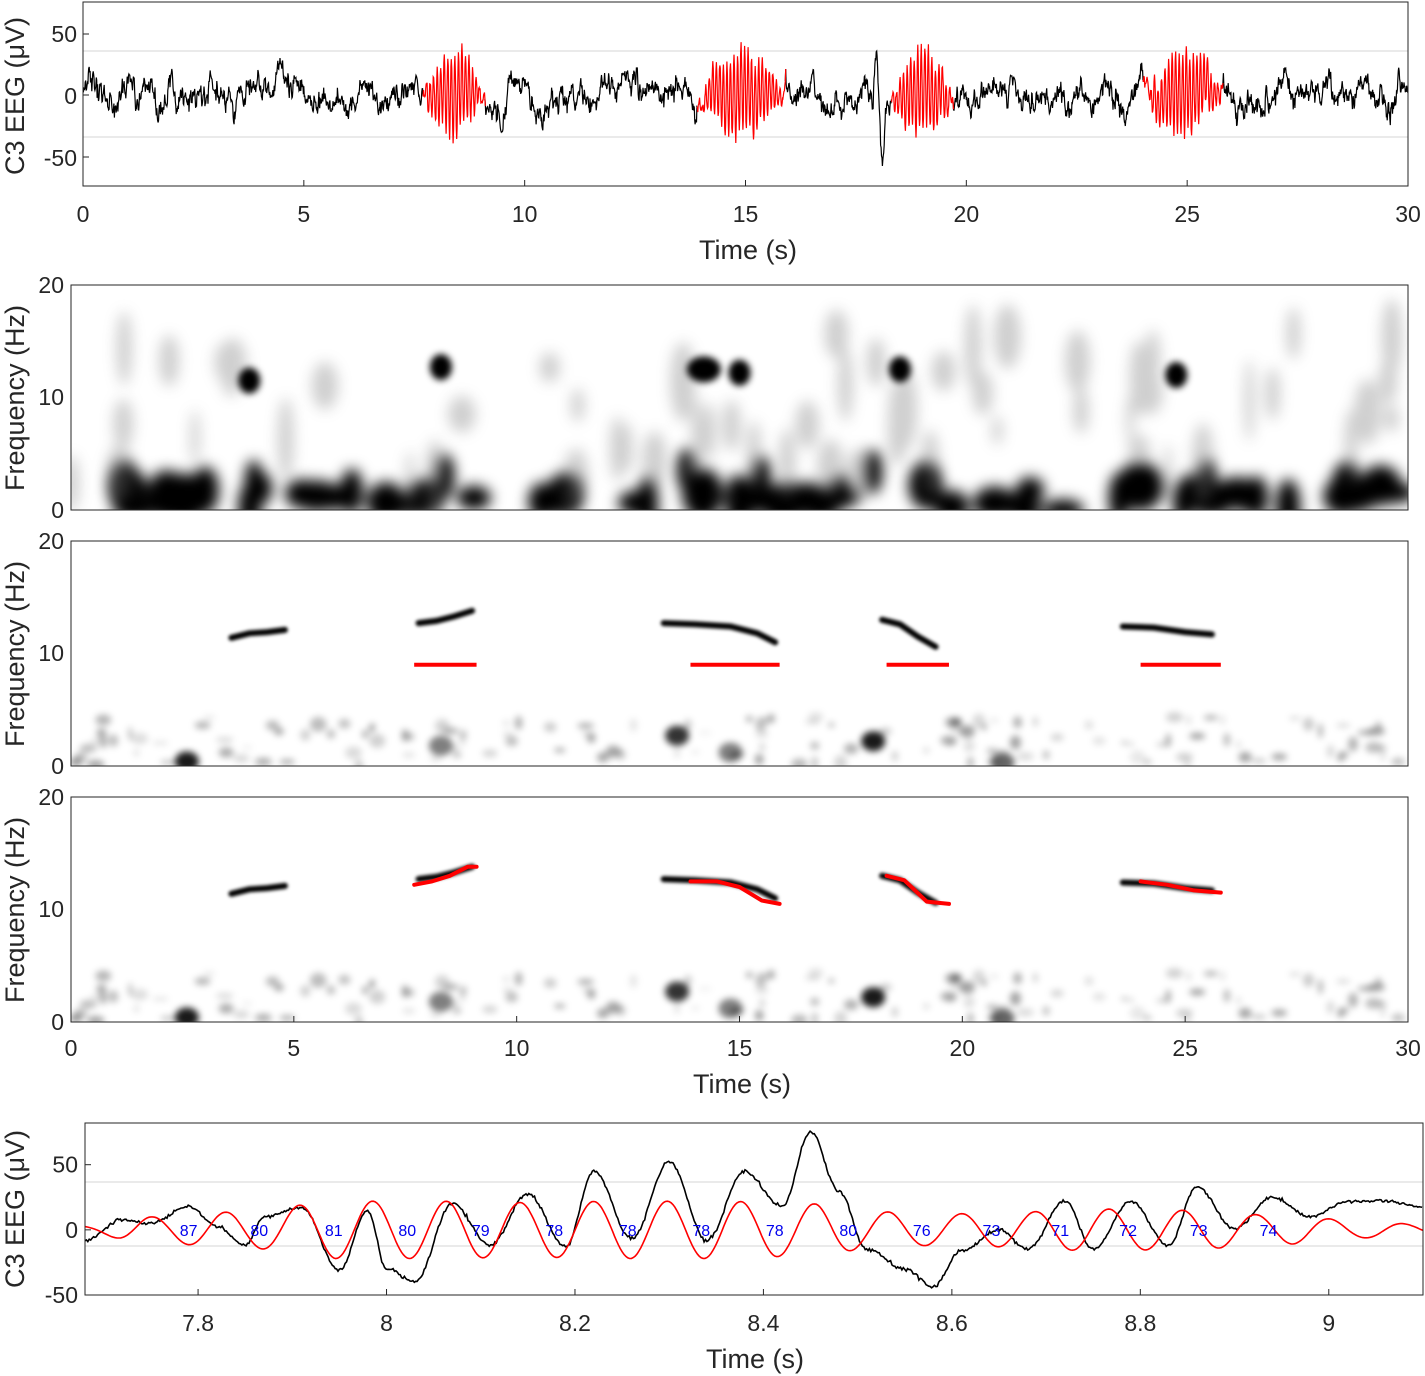 This screenshot has height=1376, width=1425. Describe the element at coordinates (817, 885) in the screenshot. I see `ridge-tracking-spindle-tracks` at that location.